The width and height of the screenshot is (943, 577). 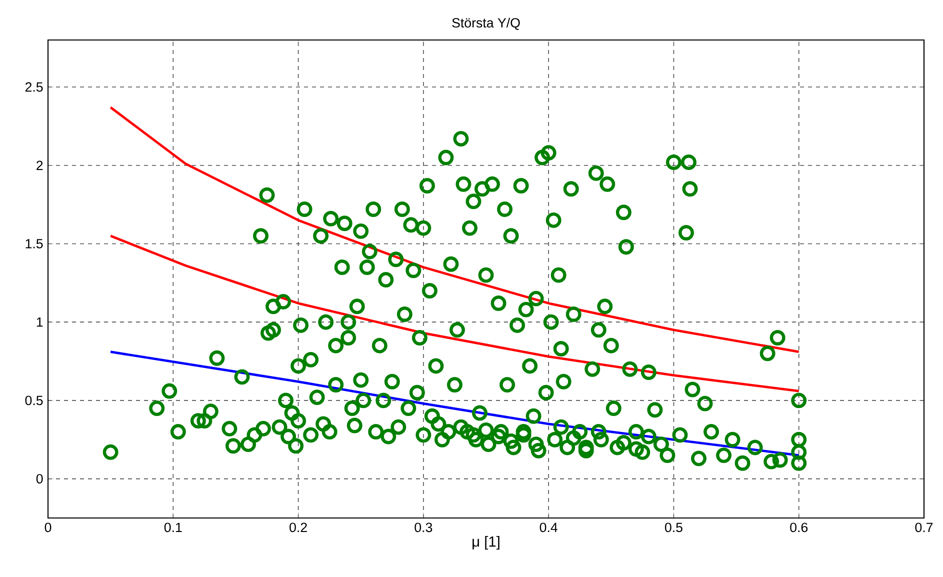 I want to click on x-tick-label: 0.5, so click(x=673, y=527).